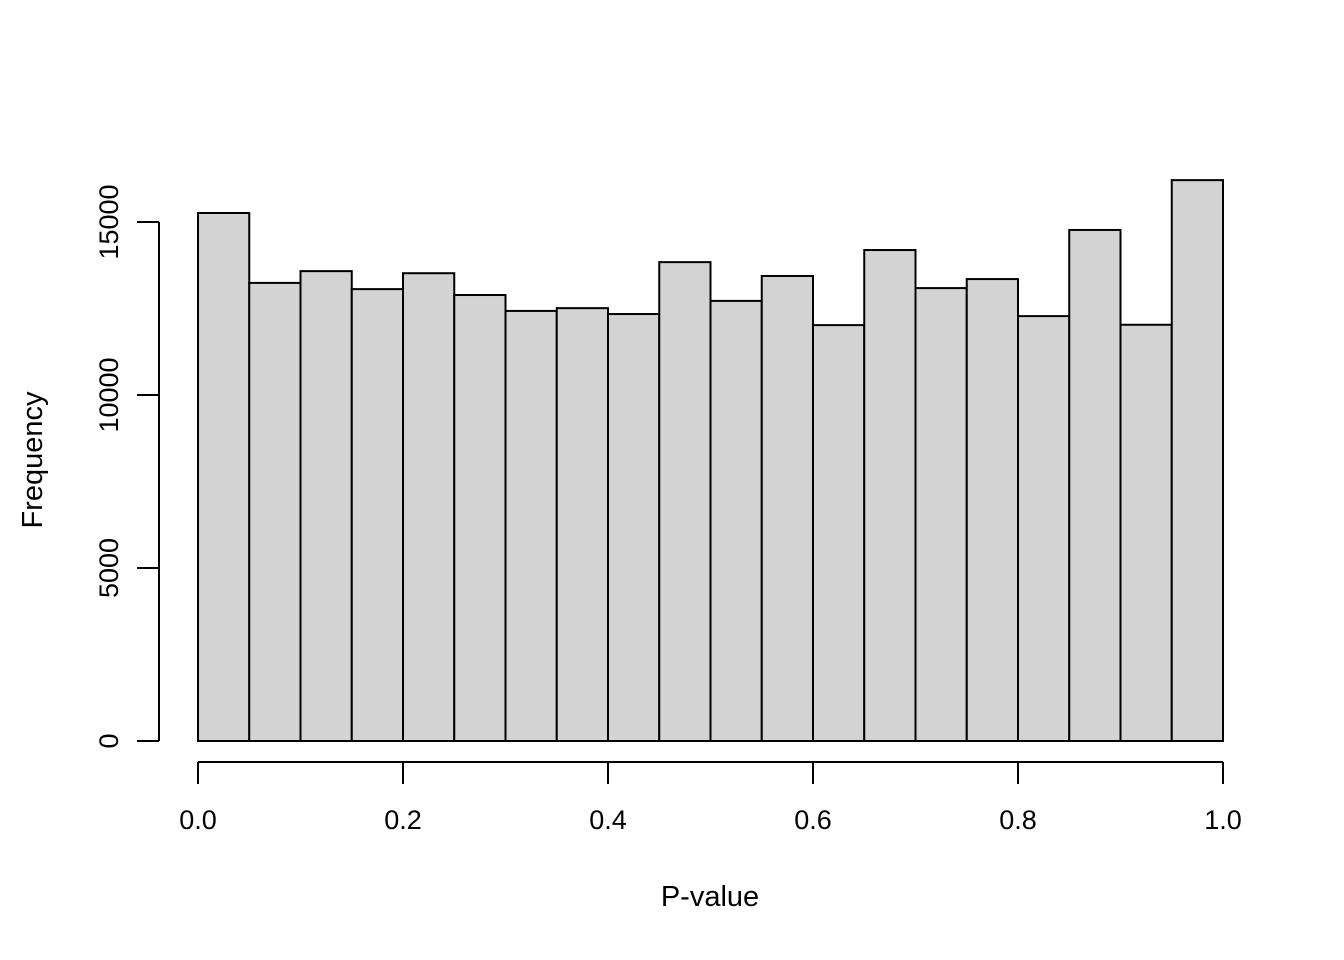 This screenshot has height=960, width=1344. I want to click on x-tick-label: 0.4, so click(608, 820).